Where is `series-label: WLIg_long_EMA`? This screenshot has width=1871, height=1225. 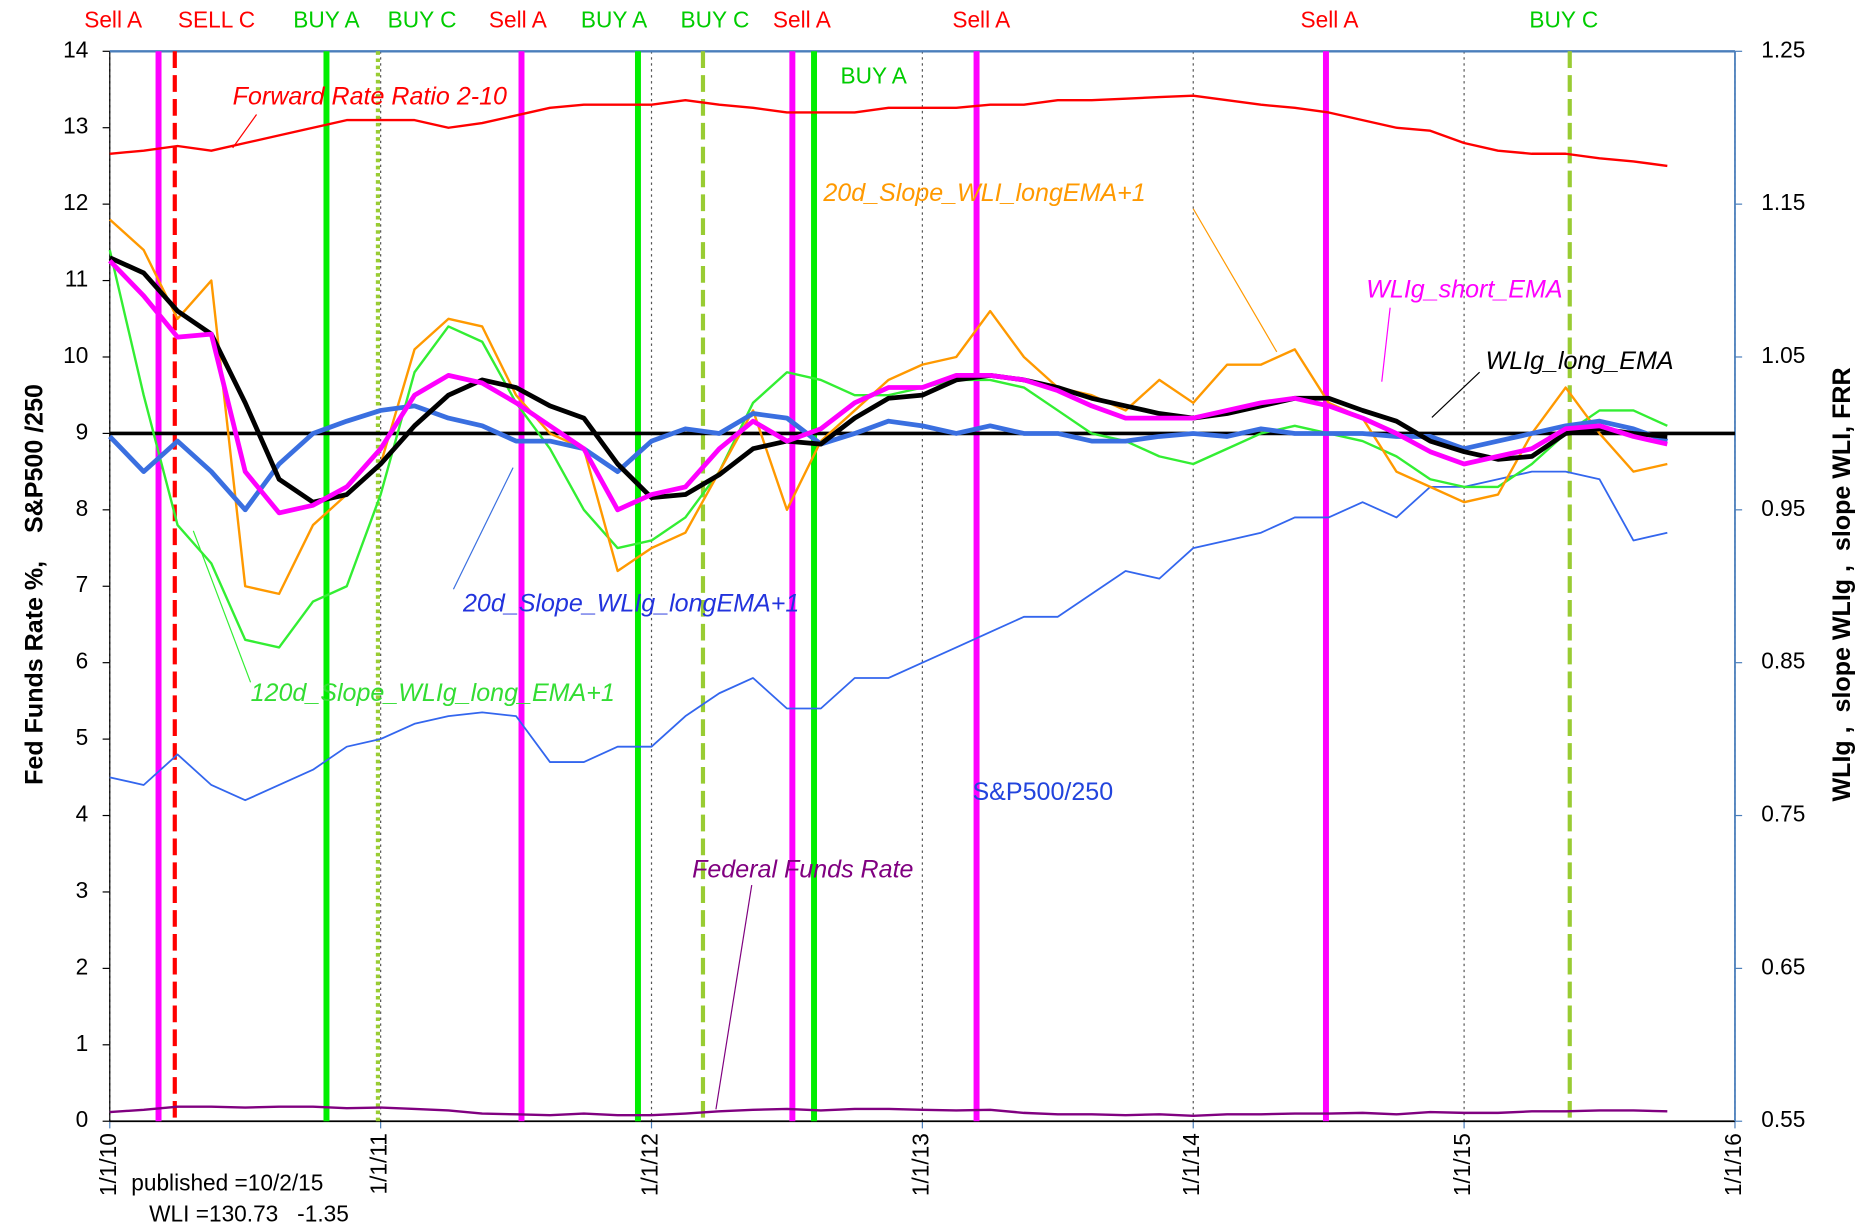 series-label: WLIg_long_EMA is located at coordinates (1580, 361).